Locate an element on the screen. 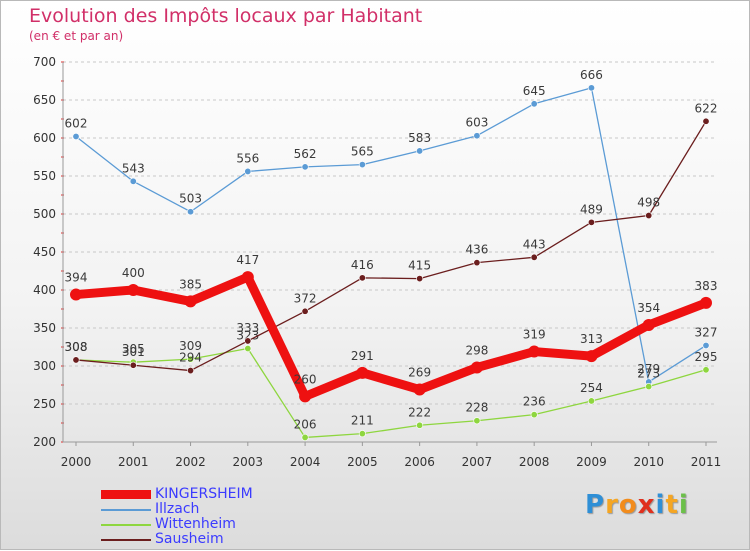 Image resolution: width=750 pixels, height=551 pixels. legend-item: Sausheim is located at coordinates (201, 539).